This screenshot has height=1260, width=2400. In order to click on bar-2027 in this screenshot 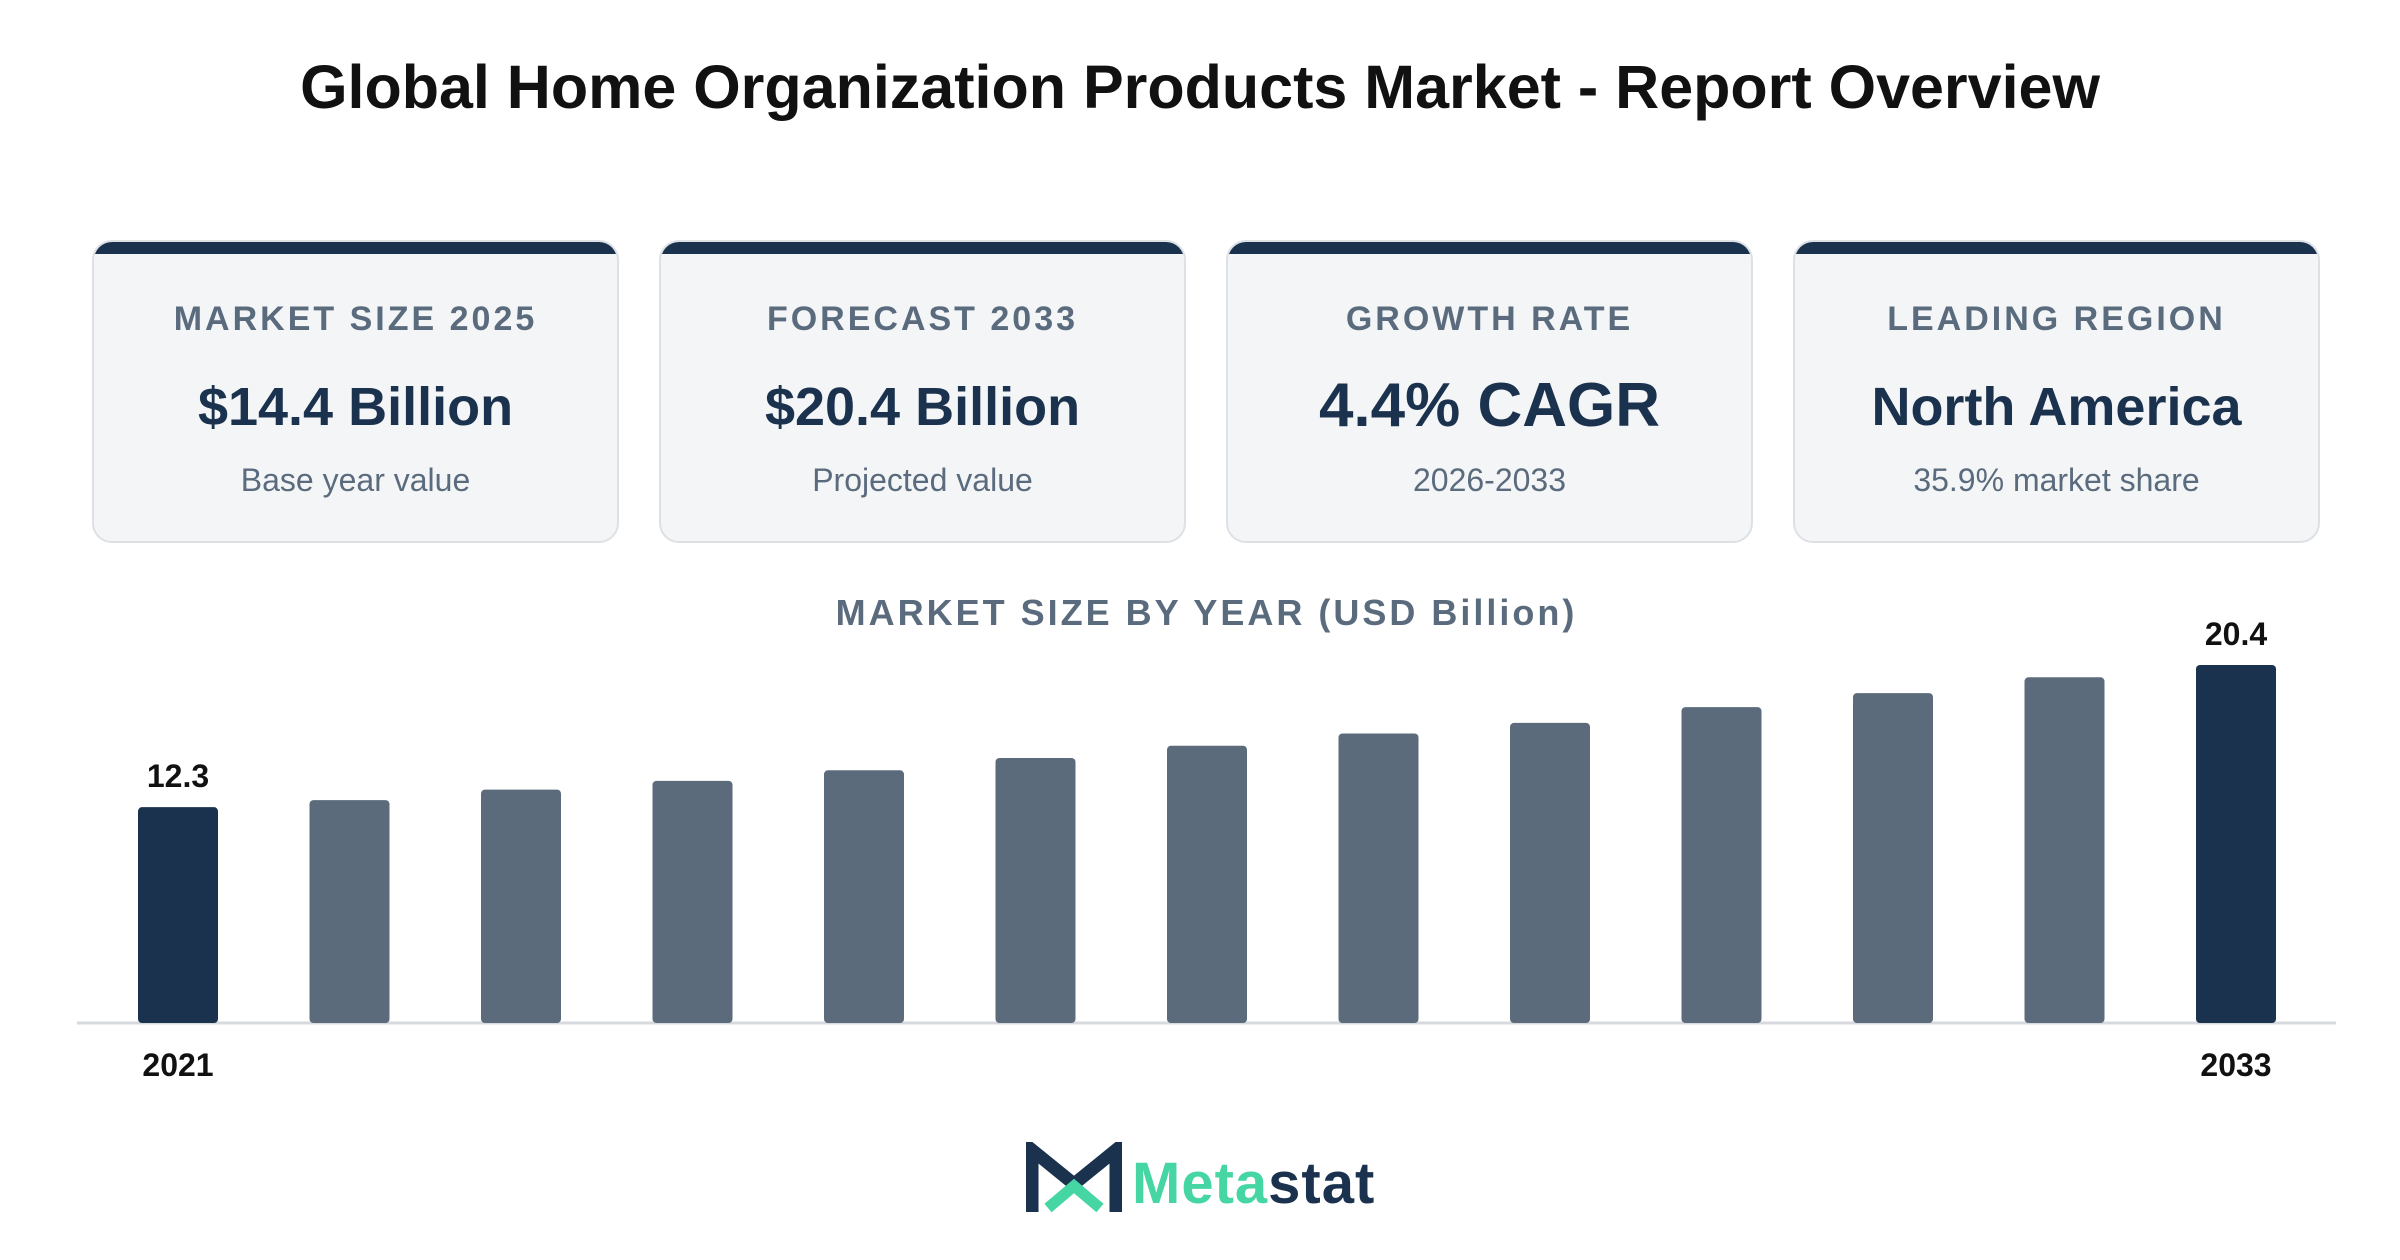, I will do `click(1207, 884)`.